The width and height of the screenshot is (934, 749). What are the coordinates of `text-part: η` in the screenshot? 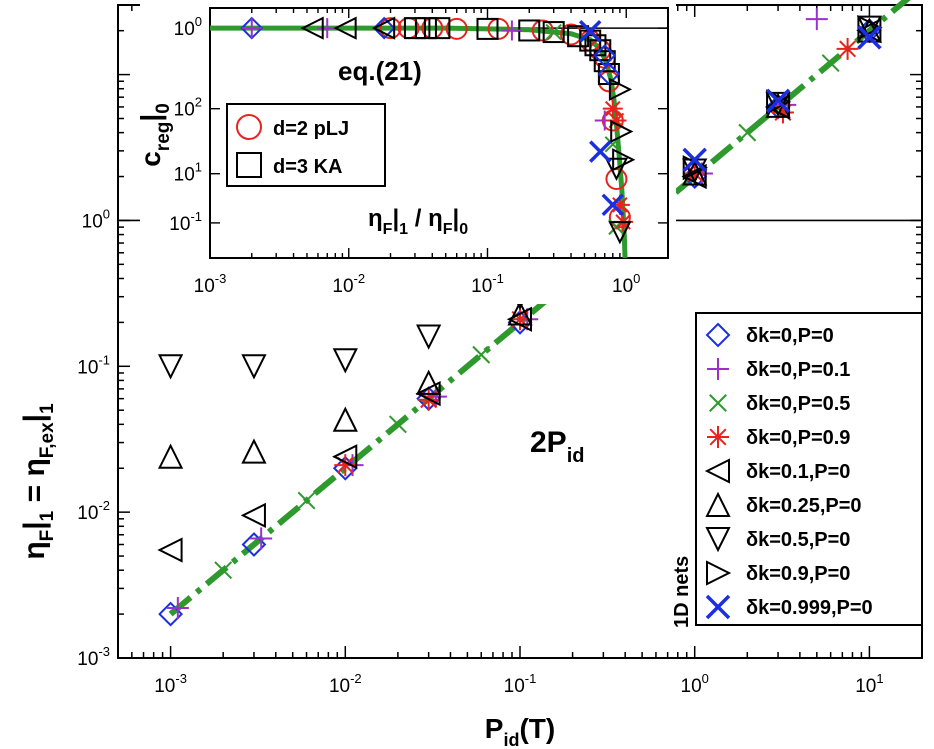 It's located at (34, 550).